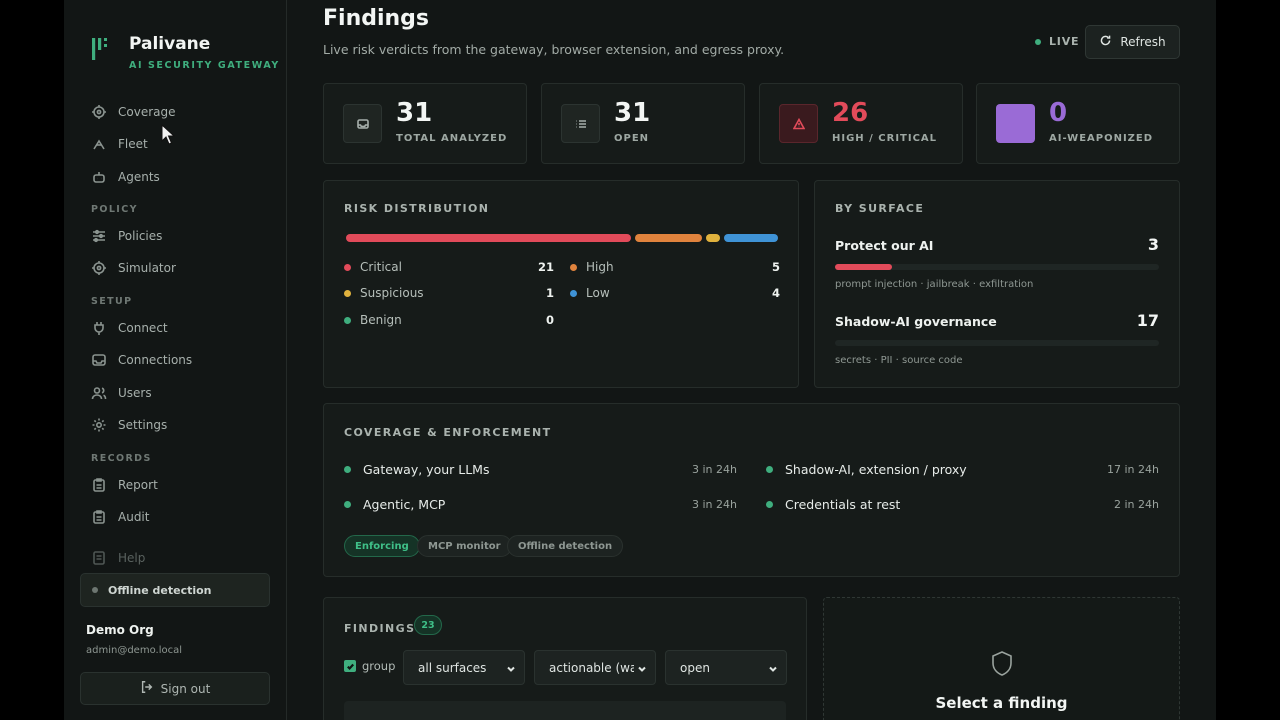 This screenshot has width=1280, height=720. I want to click on coverage-item-credentials: Credentials at rest 2 in 24h, so click(962, 504).